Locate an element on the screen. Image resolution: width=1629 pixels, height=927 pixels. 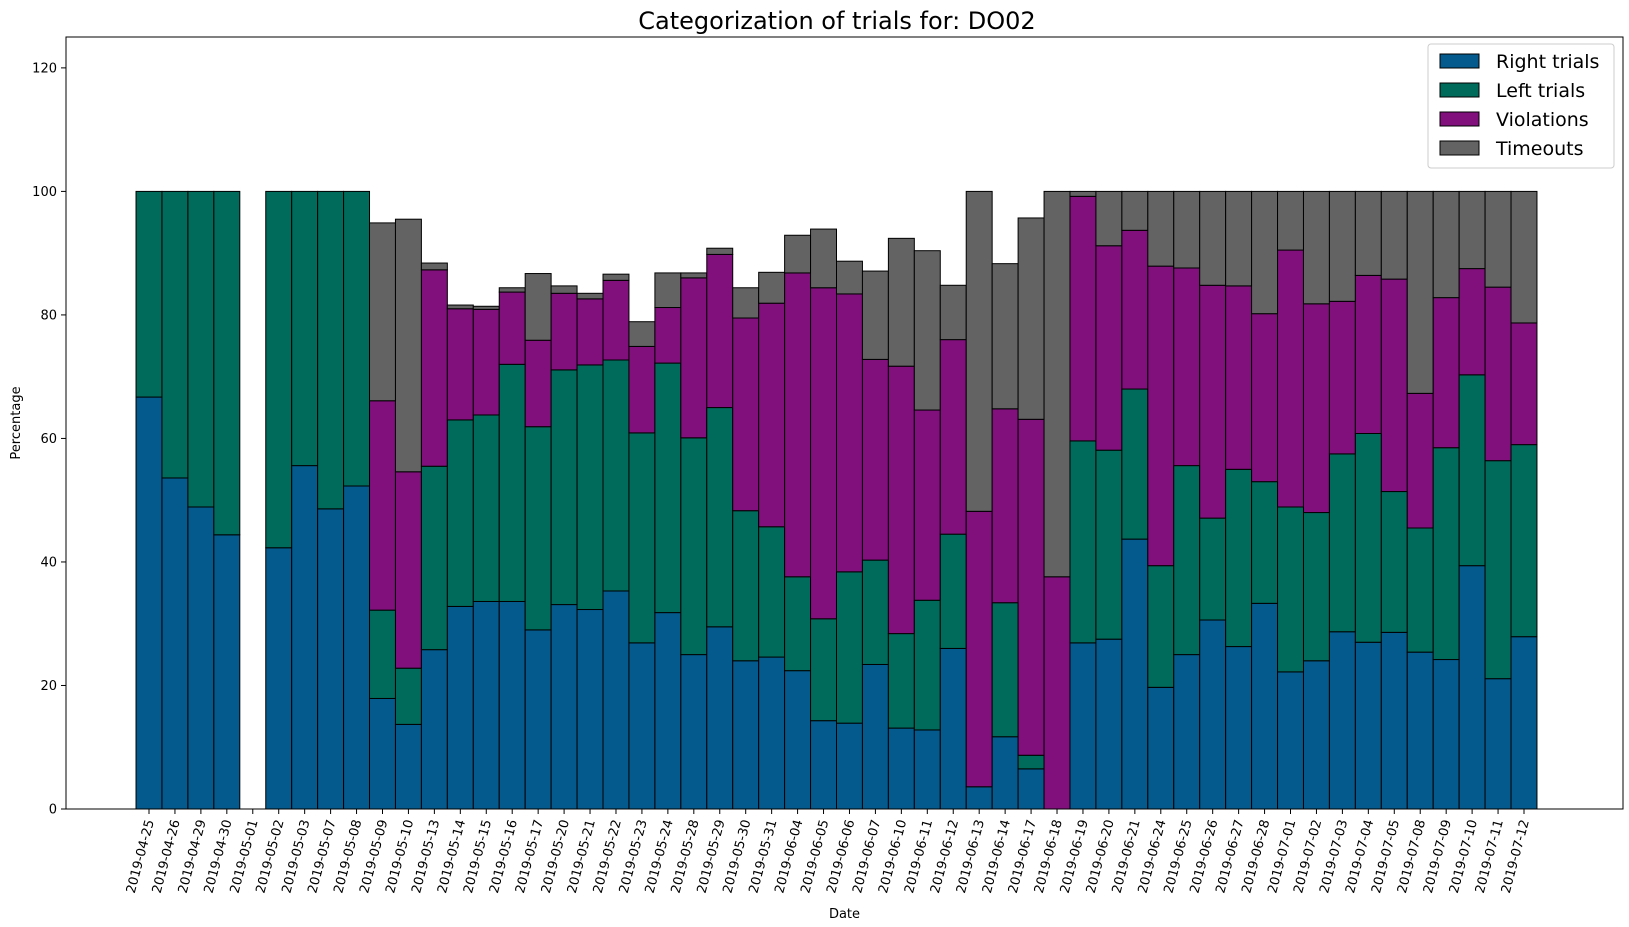
y-tick-label: 20 is located at coordinates (48, 686).